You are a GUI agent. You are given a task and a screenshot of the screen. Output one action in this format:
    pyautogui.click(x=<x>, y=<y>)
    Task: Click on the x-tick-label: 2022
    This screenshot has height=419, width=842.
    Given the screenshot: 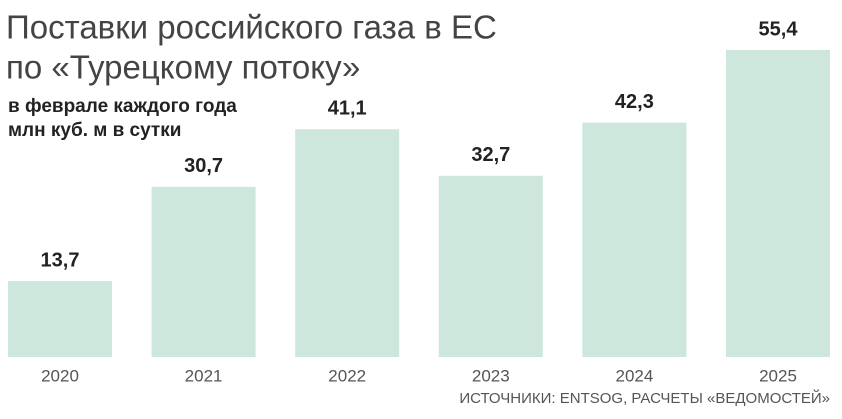 What is the action you would take?
    pyautogui.click(x=347, y=375)
    